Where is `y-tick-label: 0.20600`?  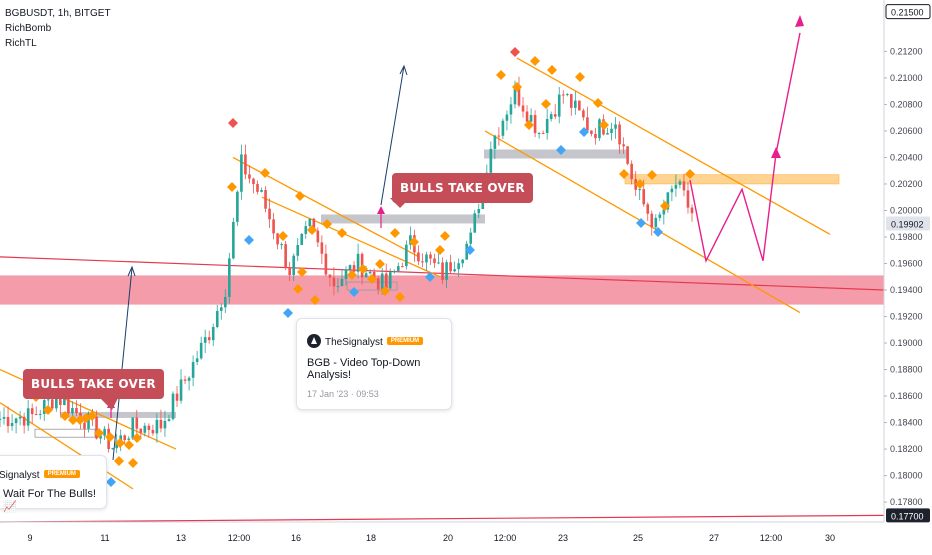
y-tick-label: 0.20600 is located at coordinates (906, 131).